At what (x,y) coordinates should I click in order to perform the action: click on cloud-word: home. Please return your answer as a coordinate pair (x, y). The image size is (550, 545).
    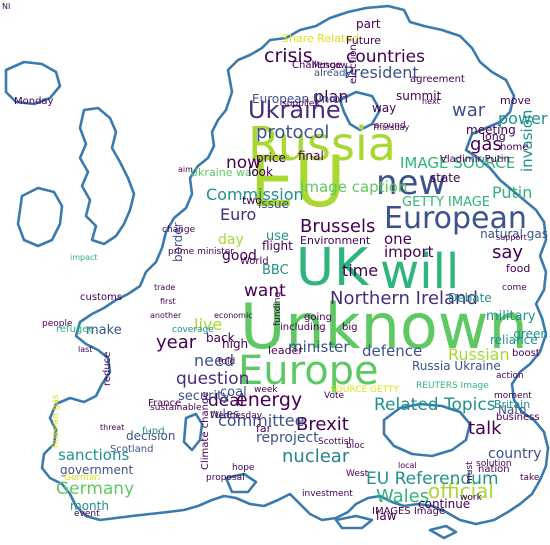
    Looking at the image, I should click on (514, 147).